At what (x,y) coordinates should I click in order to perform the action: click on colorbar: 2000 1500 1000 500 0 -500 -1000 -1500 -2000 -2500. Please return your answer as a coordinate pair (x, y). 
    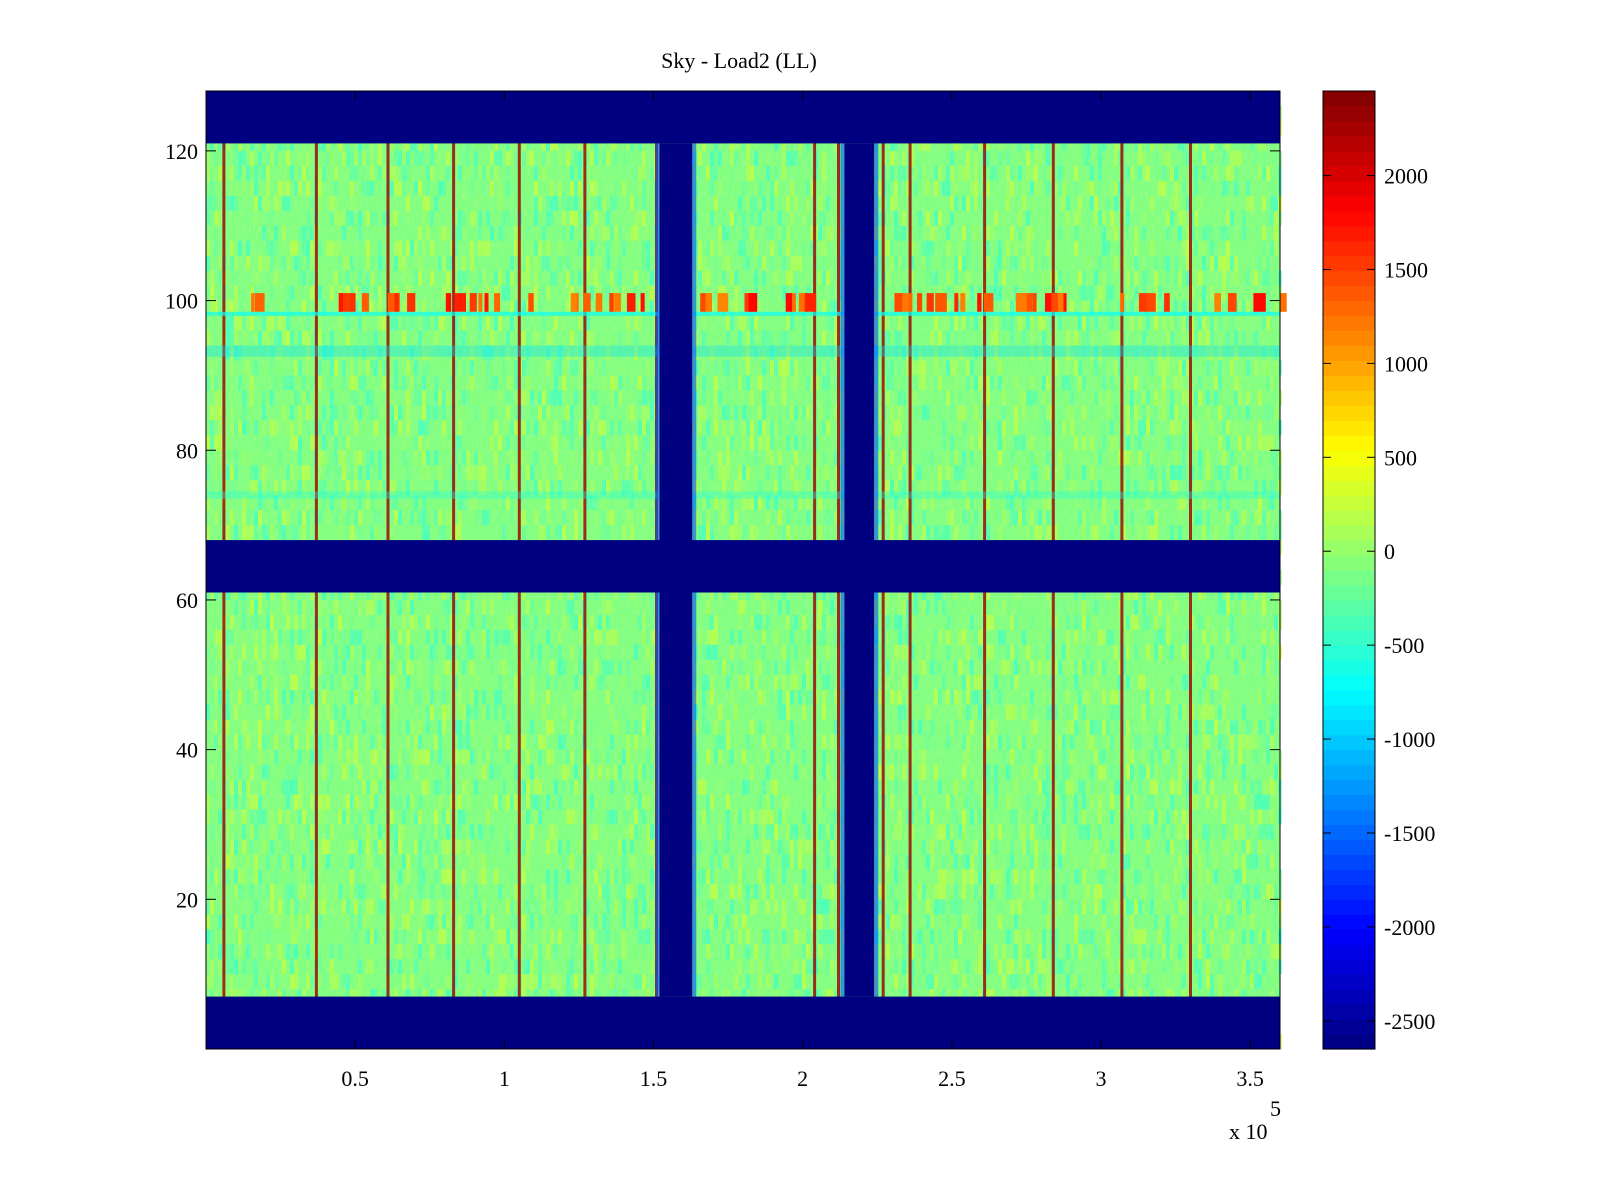
    Looking at the image, I should click on (1378, 570).